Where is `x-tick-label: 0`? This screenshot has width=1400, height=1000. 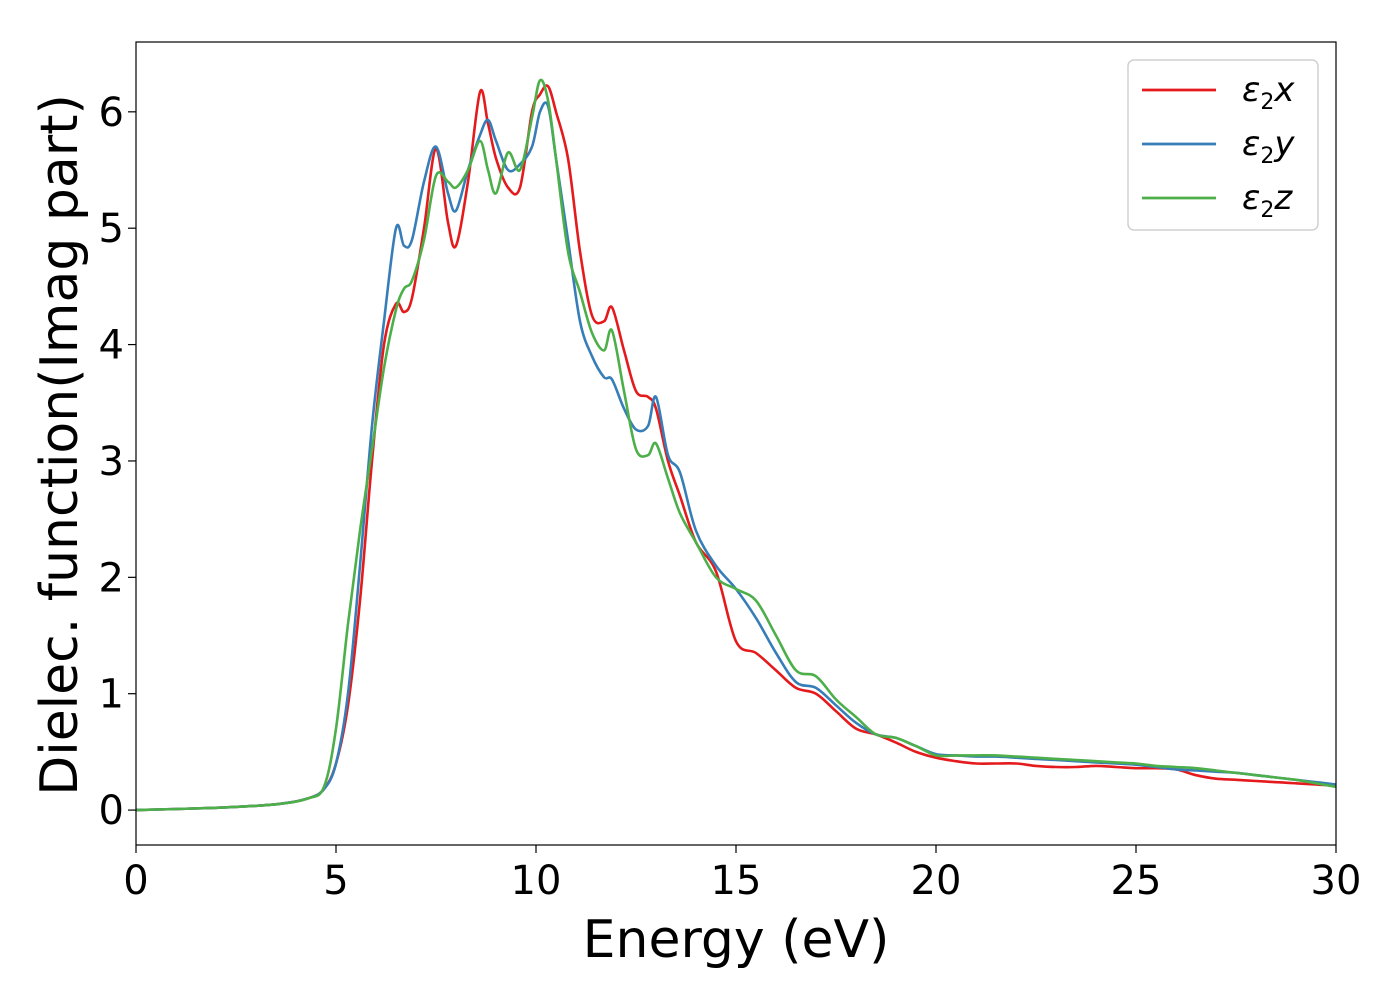
x-tick-label: 0 is located at coordinates (135, 881).